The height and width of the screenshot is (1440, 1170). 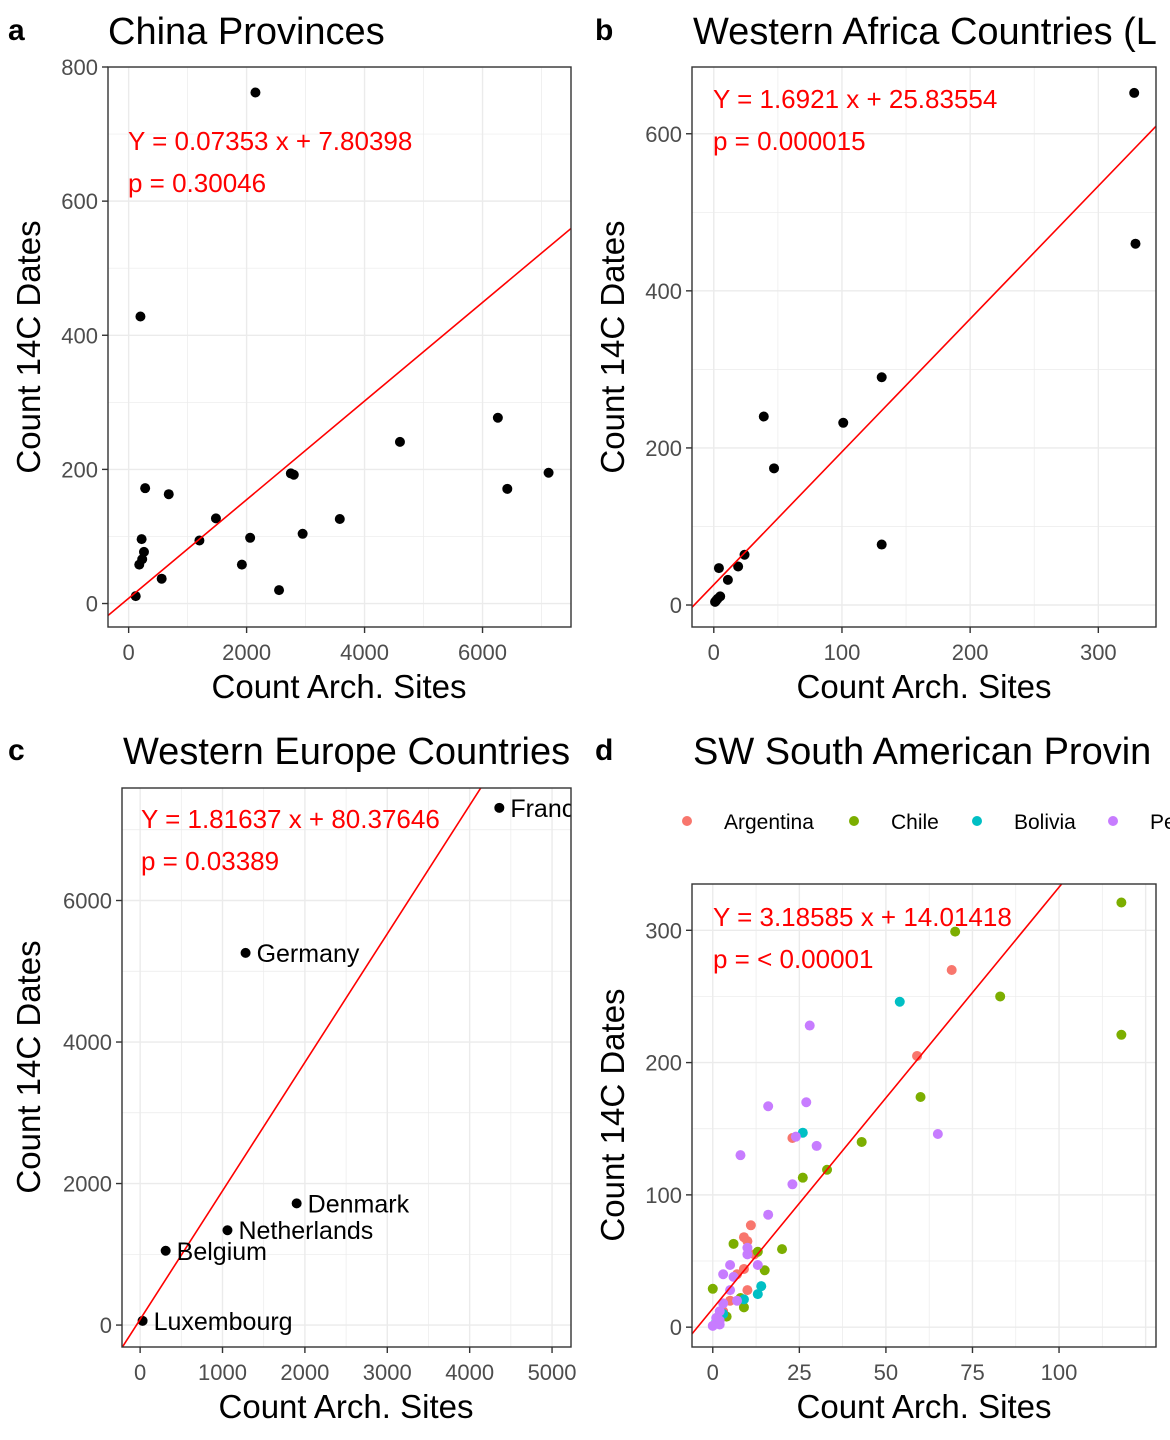 I want to click on legend-label: Pe, so click(x=1160, y=822).